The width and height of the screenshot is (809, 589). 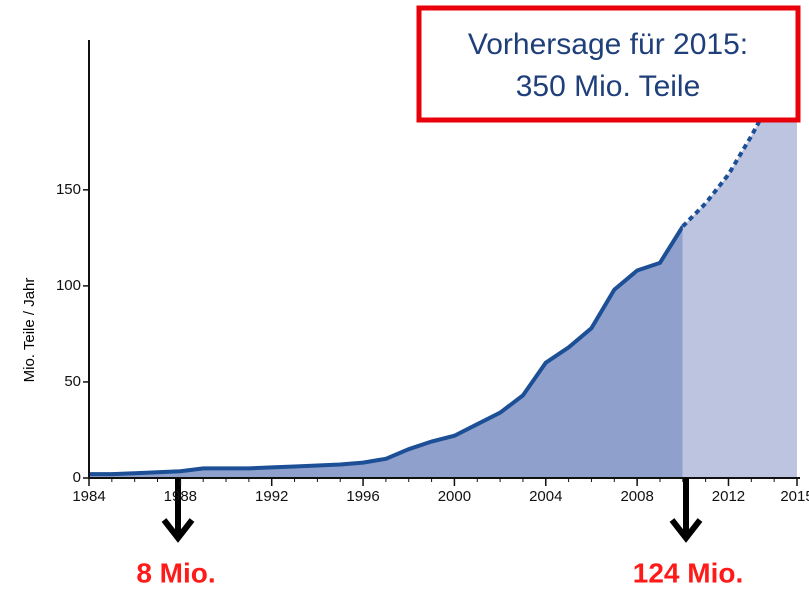 What do you see at coordinates (180, 496) in the screenshot?
I see `x-tick-label: 1988` at bounding box center [180, 496].